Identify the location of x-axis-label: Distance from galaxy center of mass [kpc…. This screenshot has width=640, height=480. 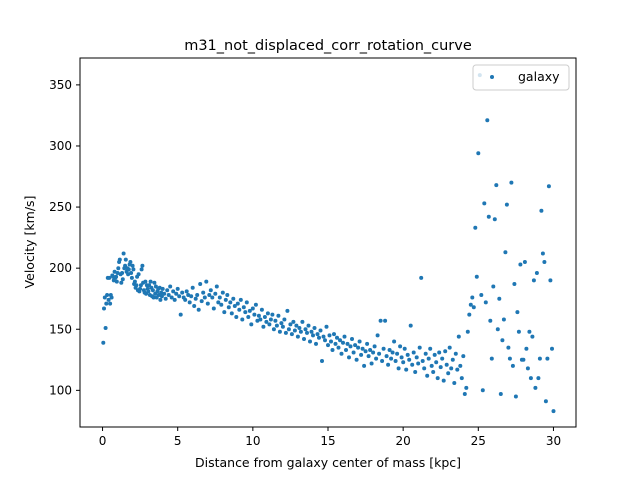
(328, 462).